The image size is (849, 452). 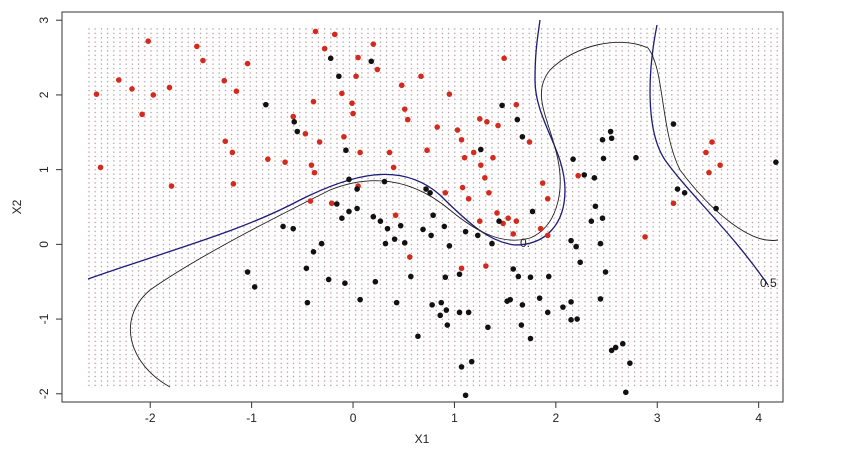 What do you see at coordinates (525, 243) in the screenshot?
I see `contour-label: 0.` at bounding box center [525, 243].